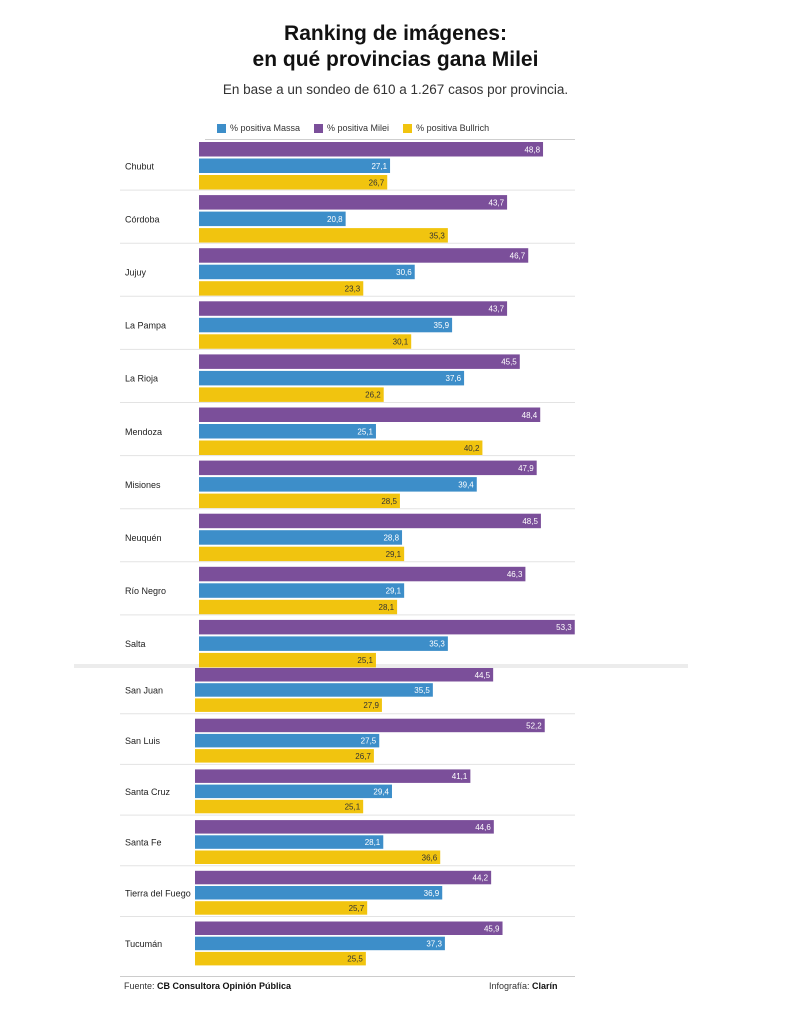  Describe the element at coordinates (333, 776) in the screenshot. I see `bar-milei-santa-cruz` at that location.